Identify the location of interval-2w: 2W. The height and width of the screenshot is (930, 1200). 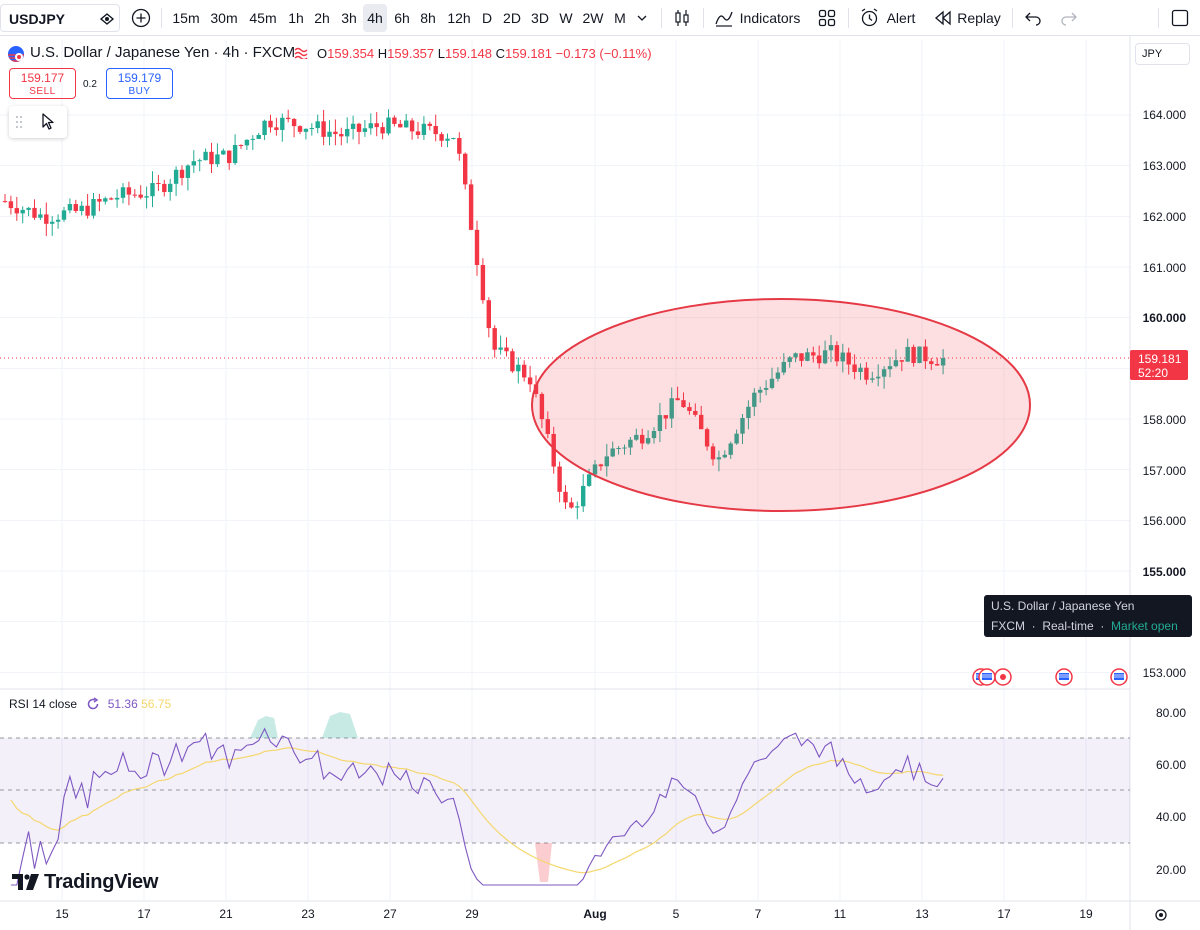
(593, 18).